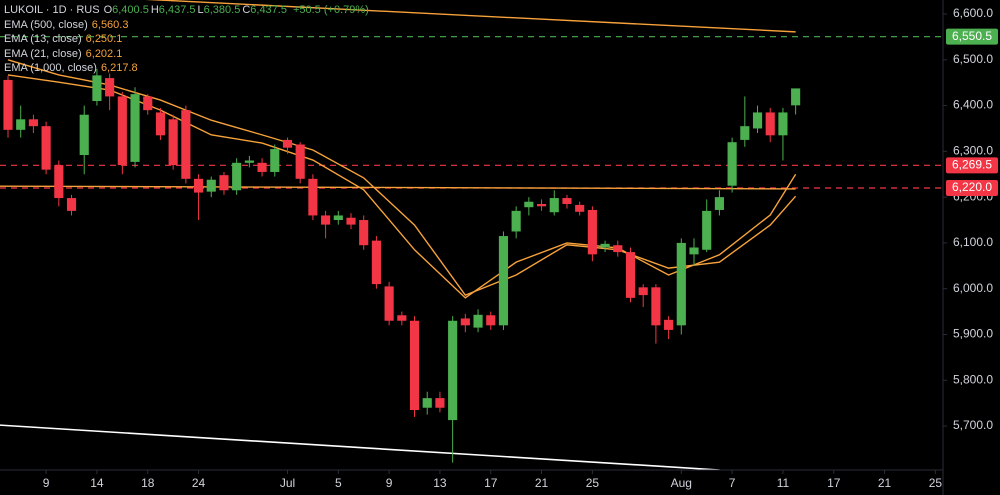 Image resolution: width=1000 pixels, height=495 pixels. I want to click on x-tick-label: 11, so click(783, 483).